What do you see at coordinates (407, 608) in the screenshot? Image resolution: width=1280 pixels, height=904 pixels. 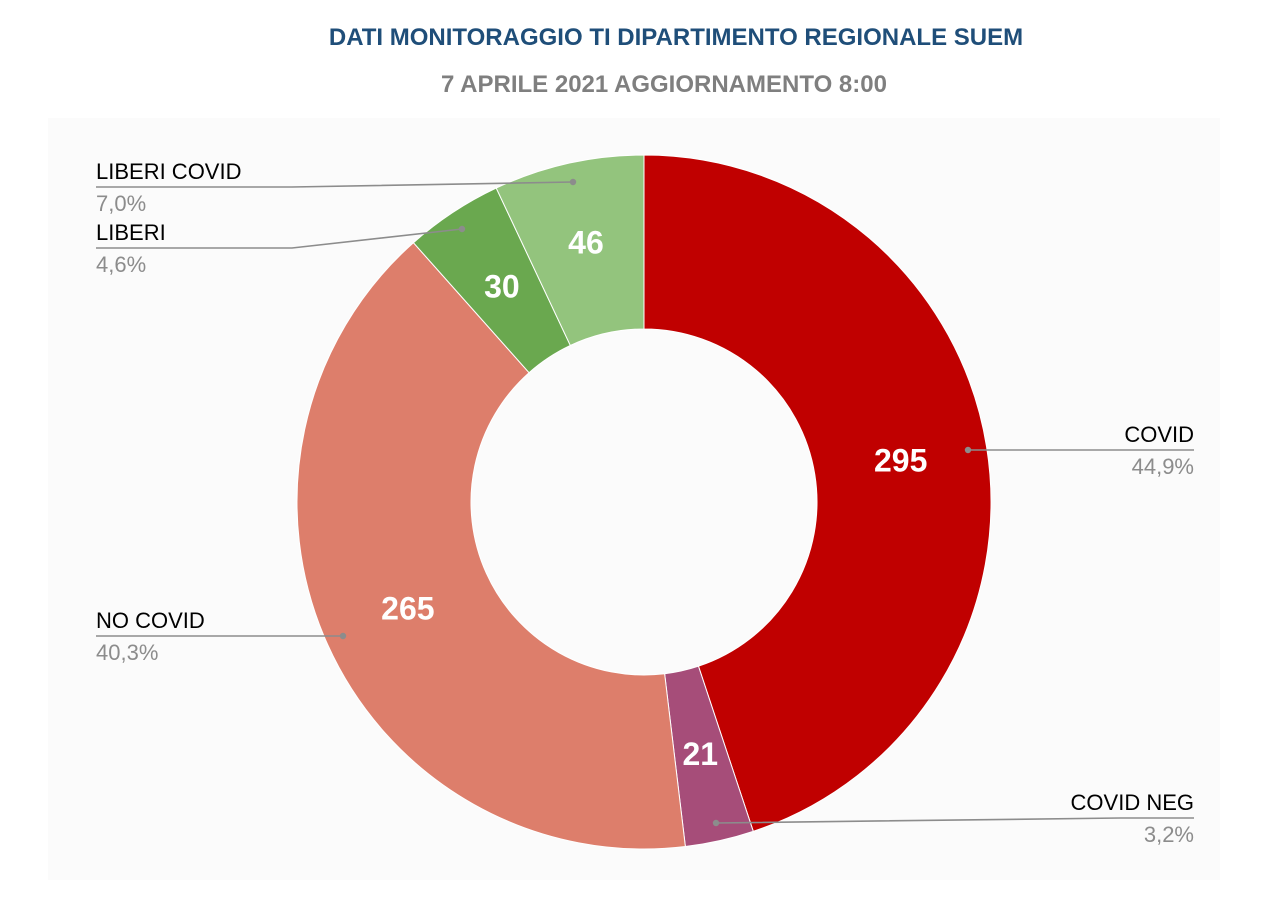 I see `value-label-no-covid: 265` at bounding box center [407, 608].